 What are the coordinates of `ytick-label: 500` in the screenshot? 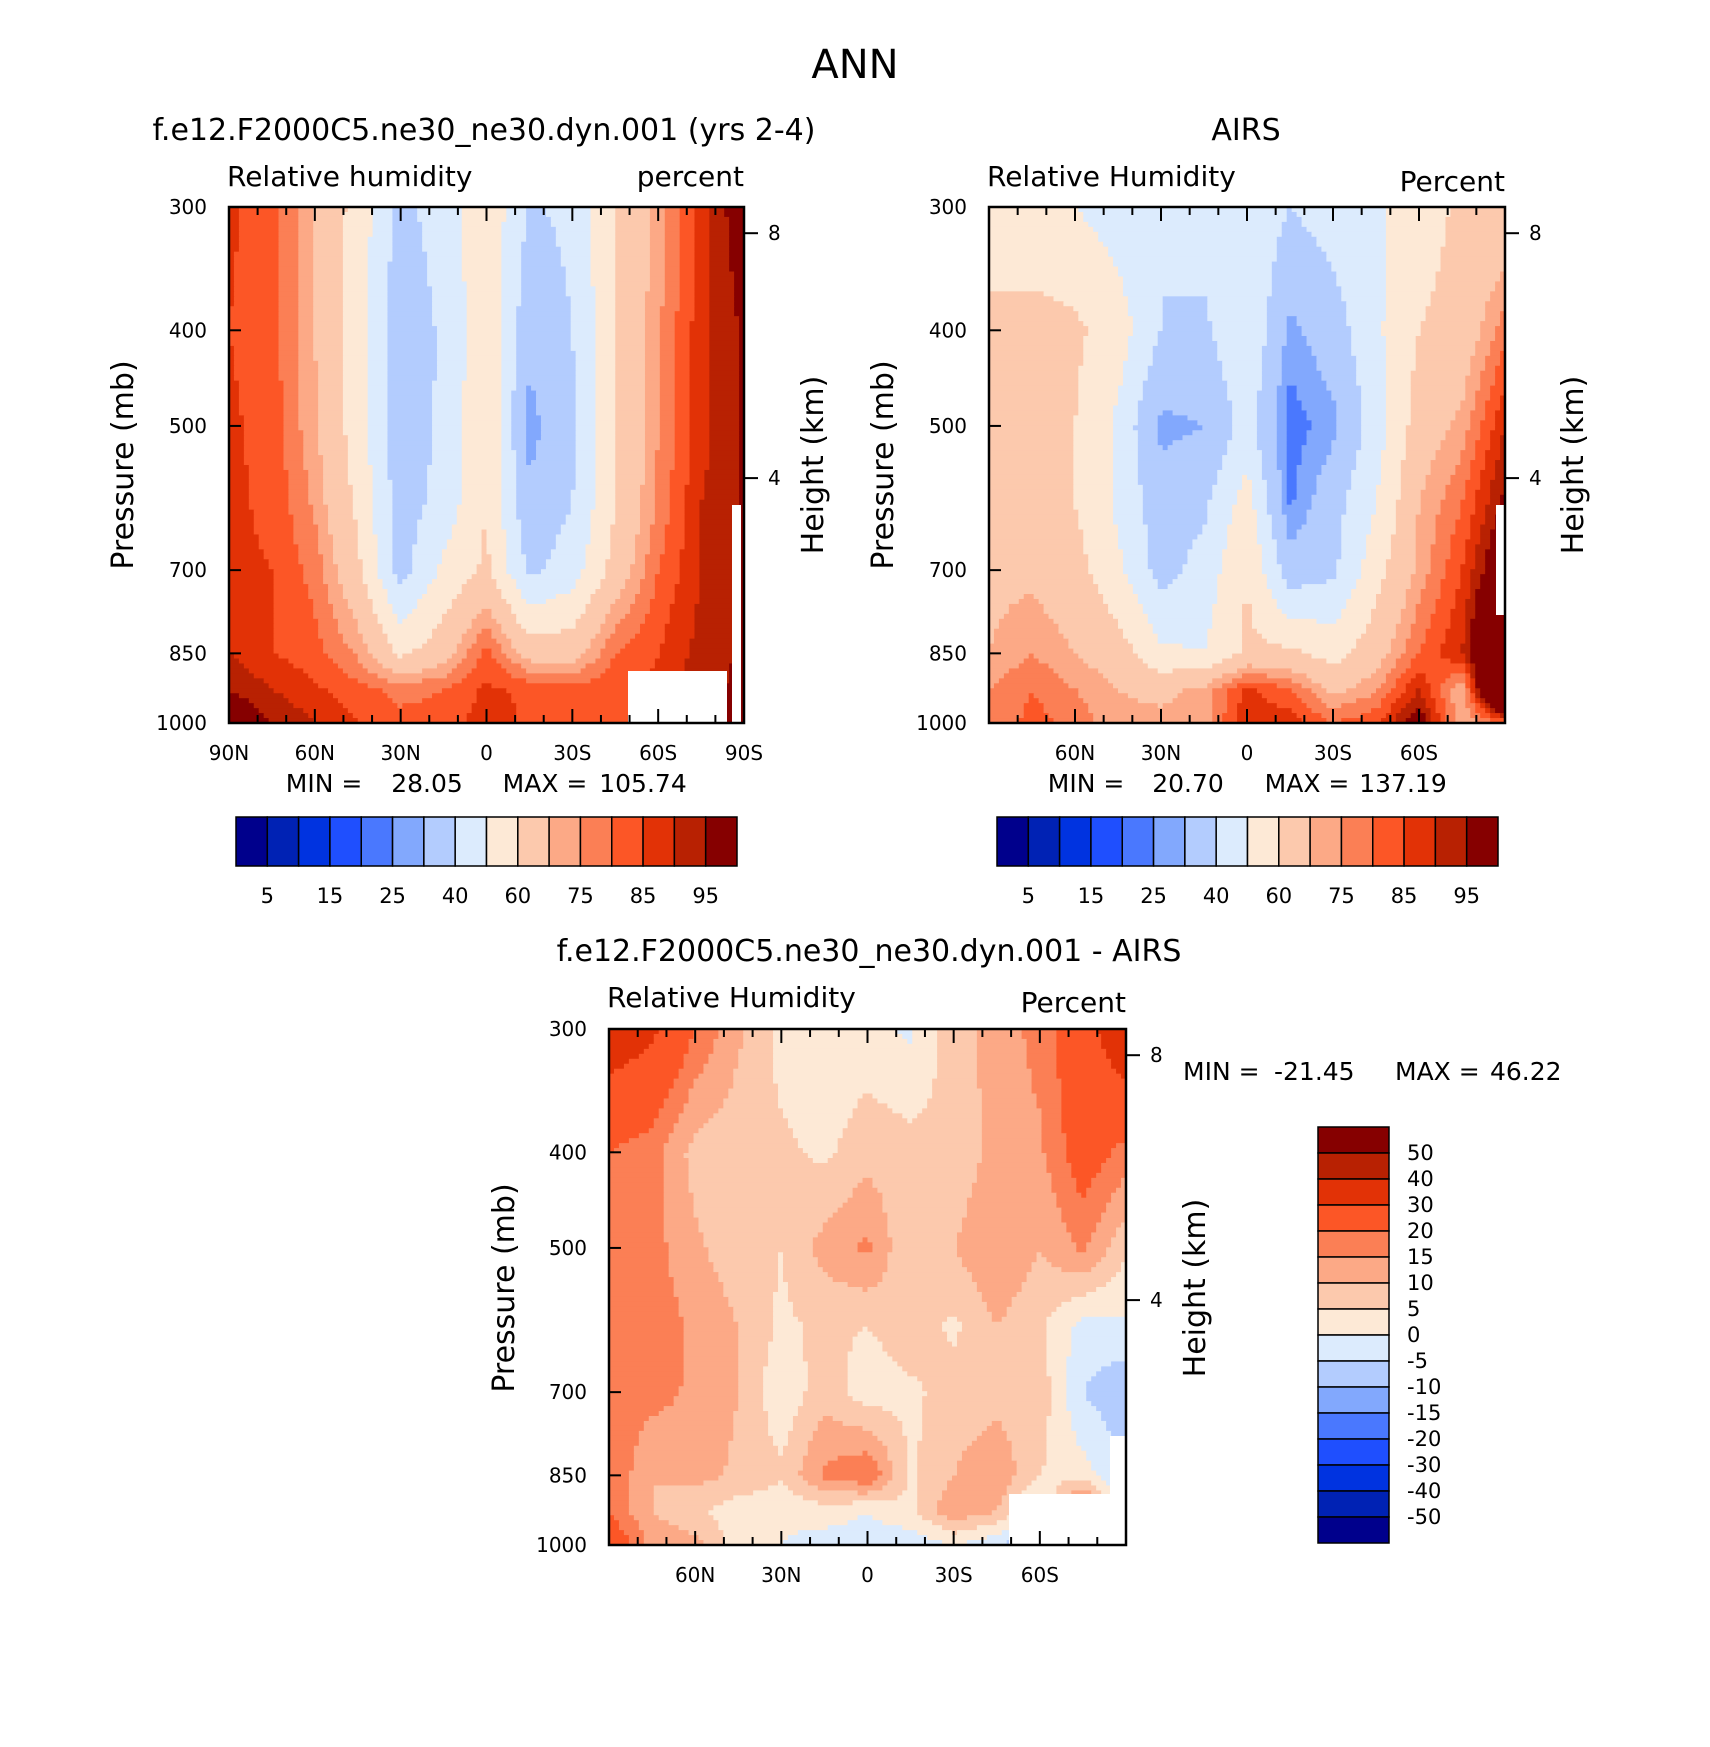 It's located at (948, 426).